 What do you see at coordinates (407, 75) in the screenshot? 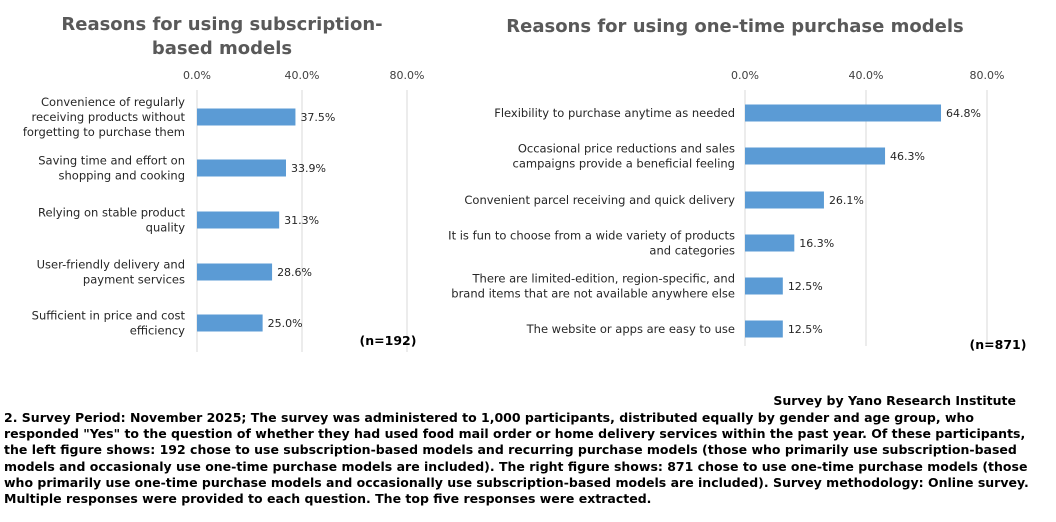
I see `left-tick-label: 80.0%` at bounding box center [407, 75].